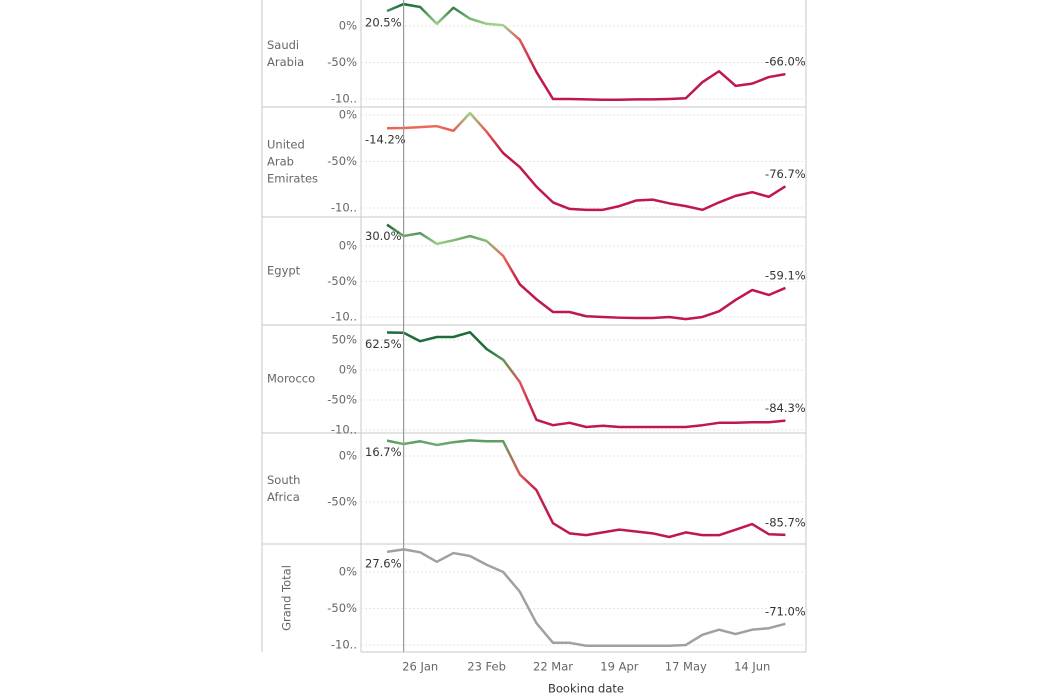  Describe the element at coordinates (686, 667) in the screenshot. I see `x-tick-label: 17 May` at that location.